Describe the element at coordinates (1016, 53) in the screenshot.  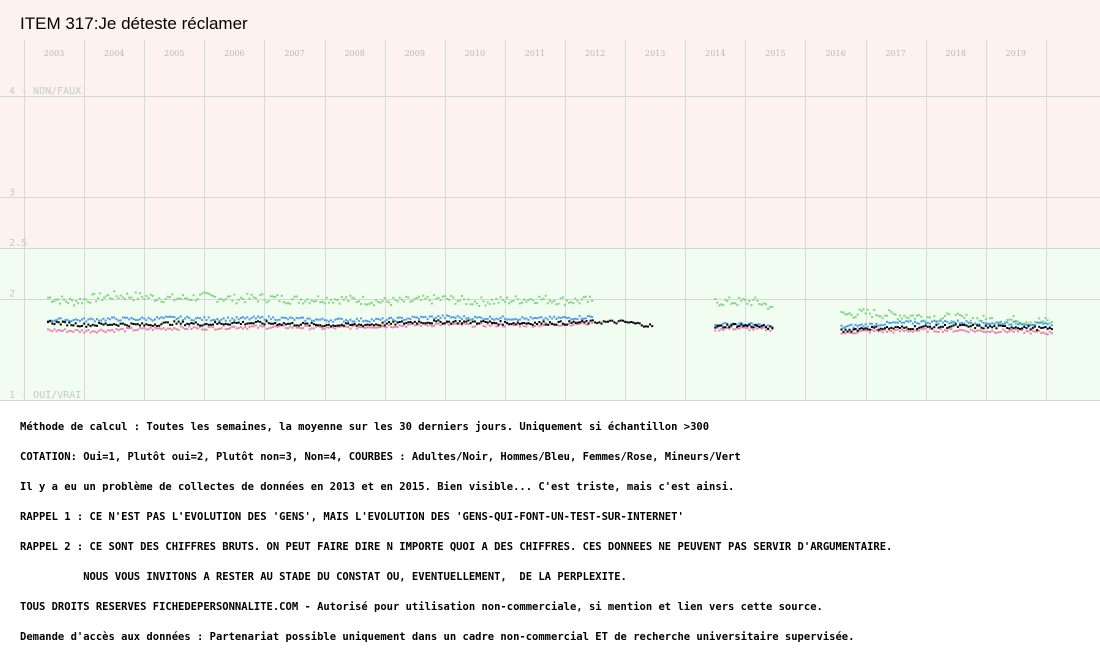
I see `x-tick-label: 2019` at that location.